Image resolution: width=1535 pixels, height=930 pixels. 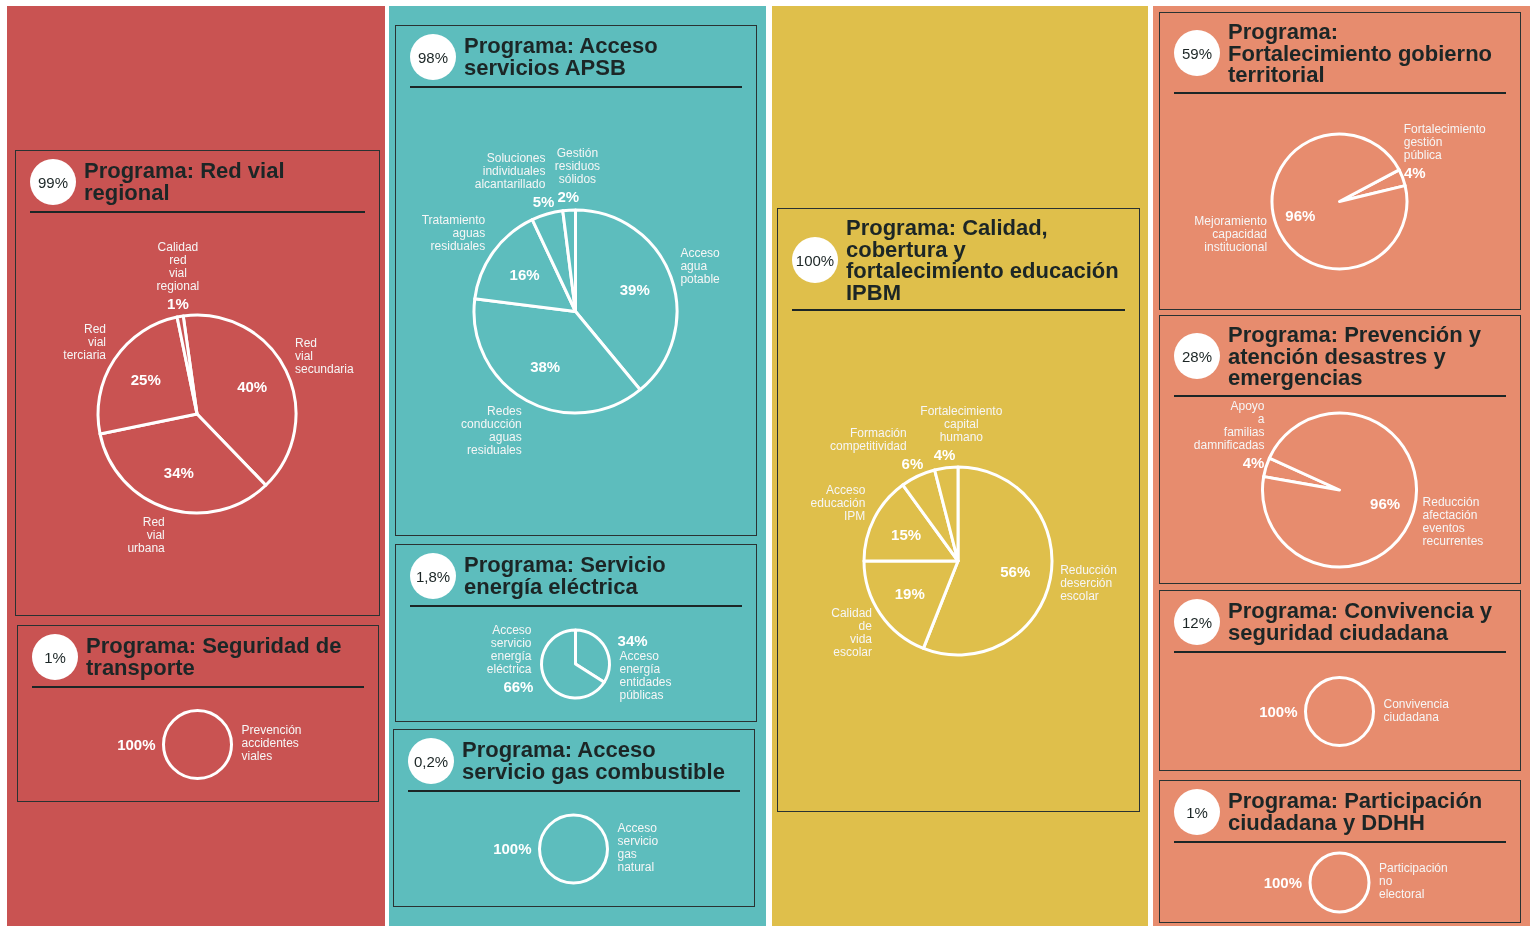 I want to click on slice-label: Acceso servicio energía eléctrica, so click(x=509, y=650).